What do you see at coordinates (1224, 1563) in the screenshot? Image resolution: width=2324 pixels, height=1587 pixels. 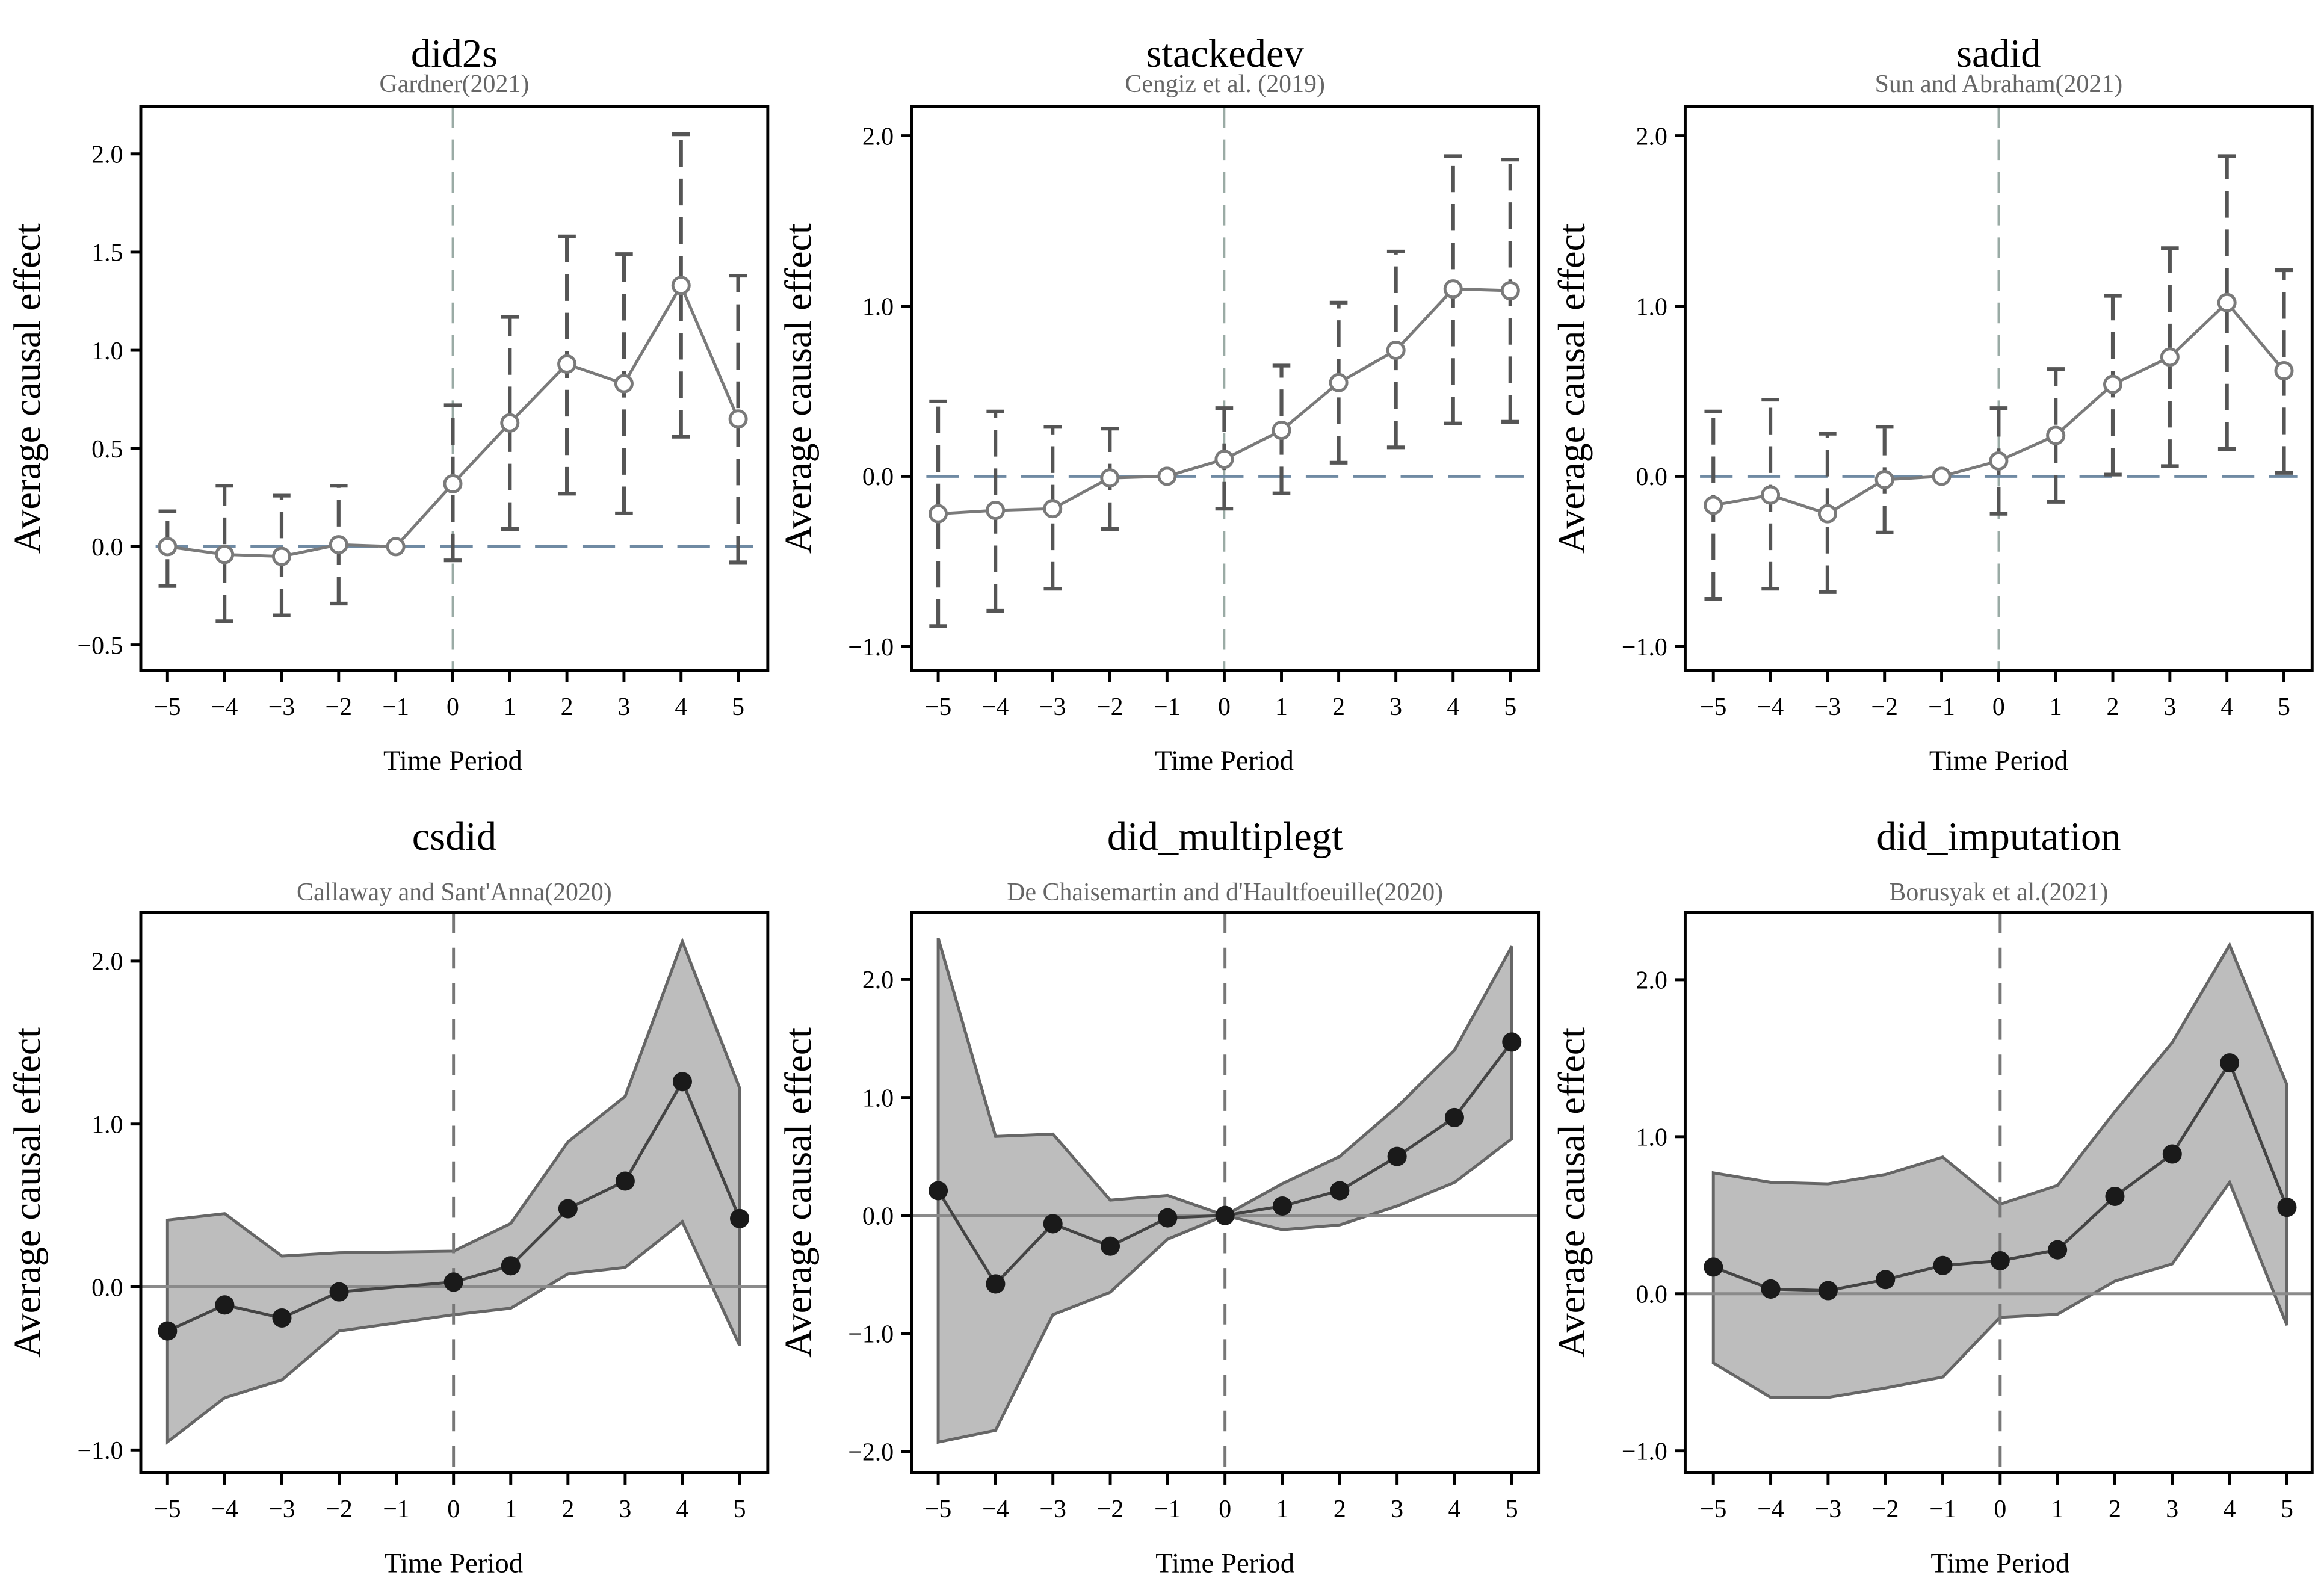 I see `x-axis-label: Time Period` at bounding box center [1224, 1563].